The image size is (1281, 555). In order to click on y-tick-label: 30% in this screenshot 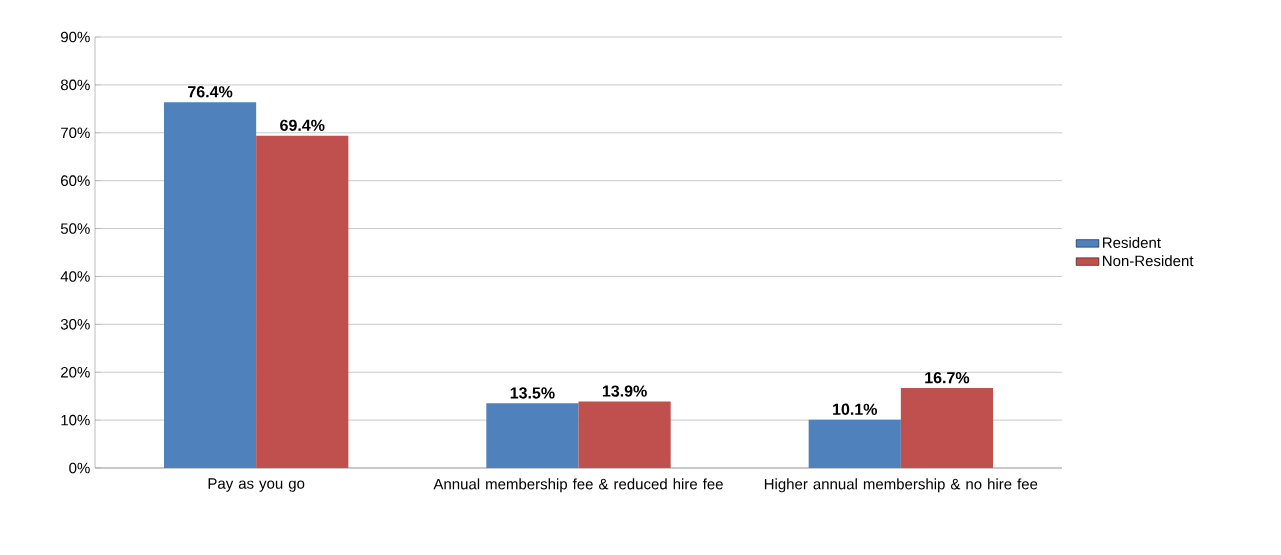, I will do `click(75, 324)`.